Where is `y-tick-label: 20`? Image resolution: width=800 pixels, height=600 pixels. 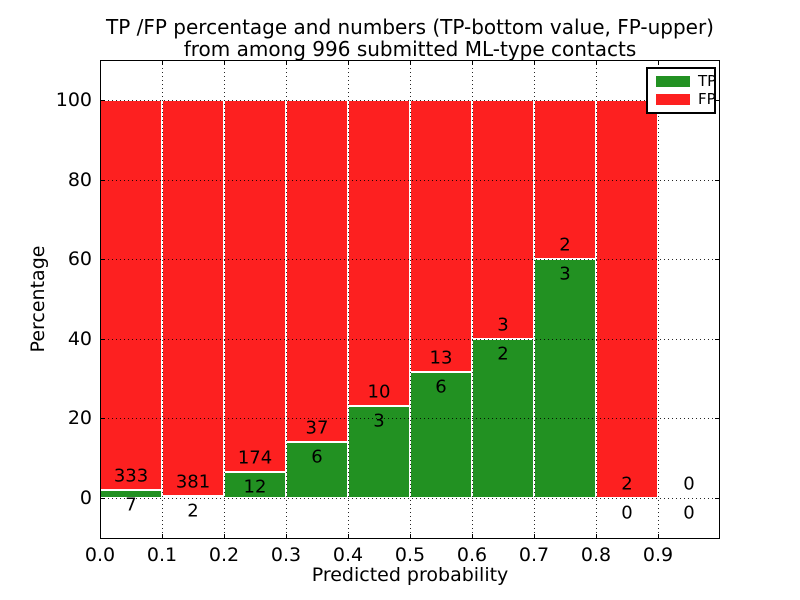
y-tick-label: 20 is located at coordinates (79, 418).